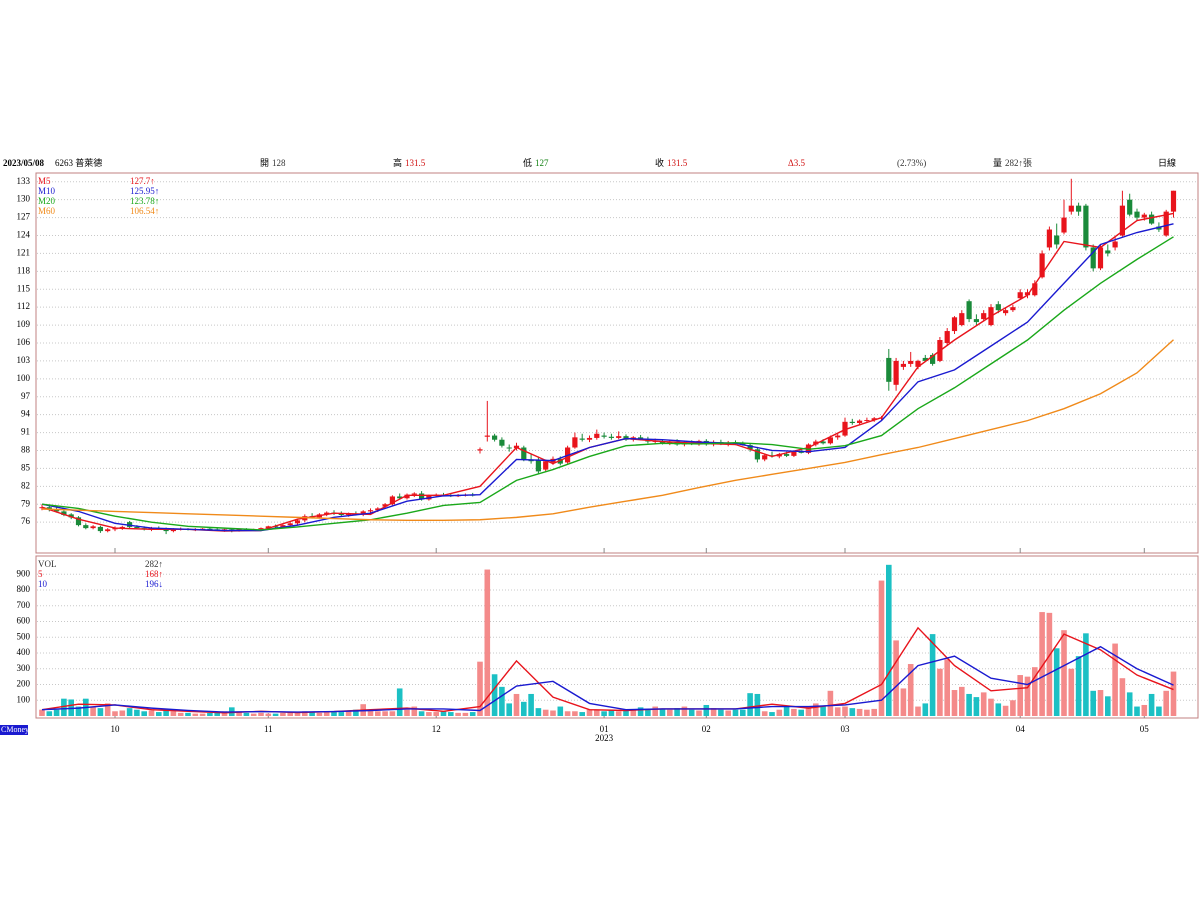 The width and height of the screenshot is (1200, 904). Describe the element at coordinates (23, 306) in the screenshot. I see `y-tick-label: 112` at that location.